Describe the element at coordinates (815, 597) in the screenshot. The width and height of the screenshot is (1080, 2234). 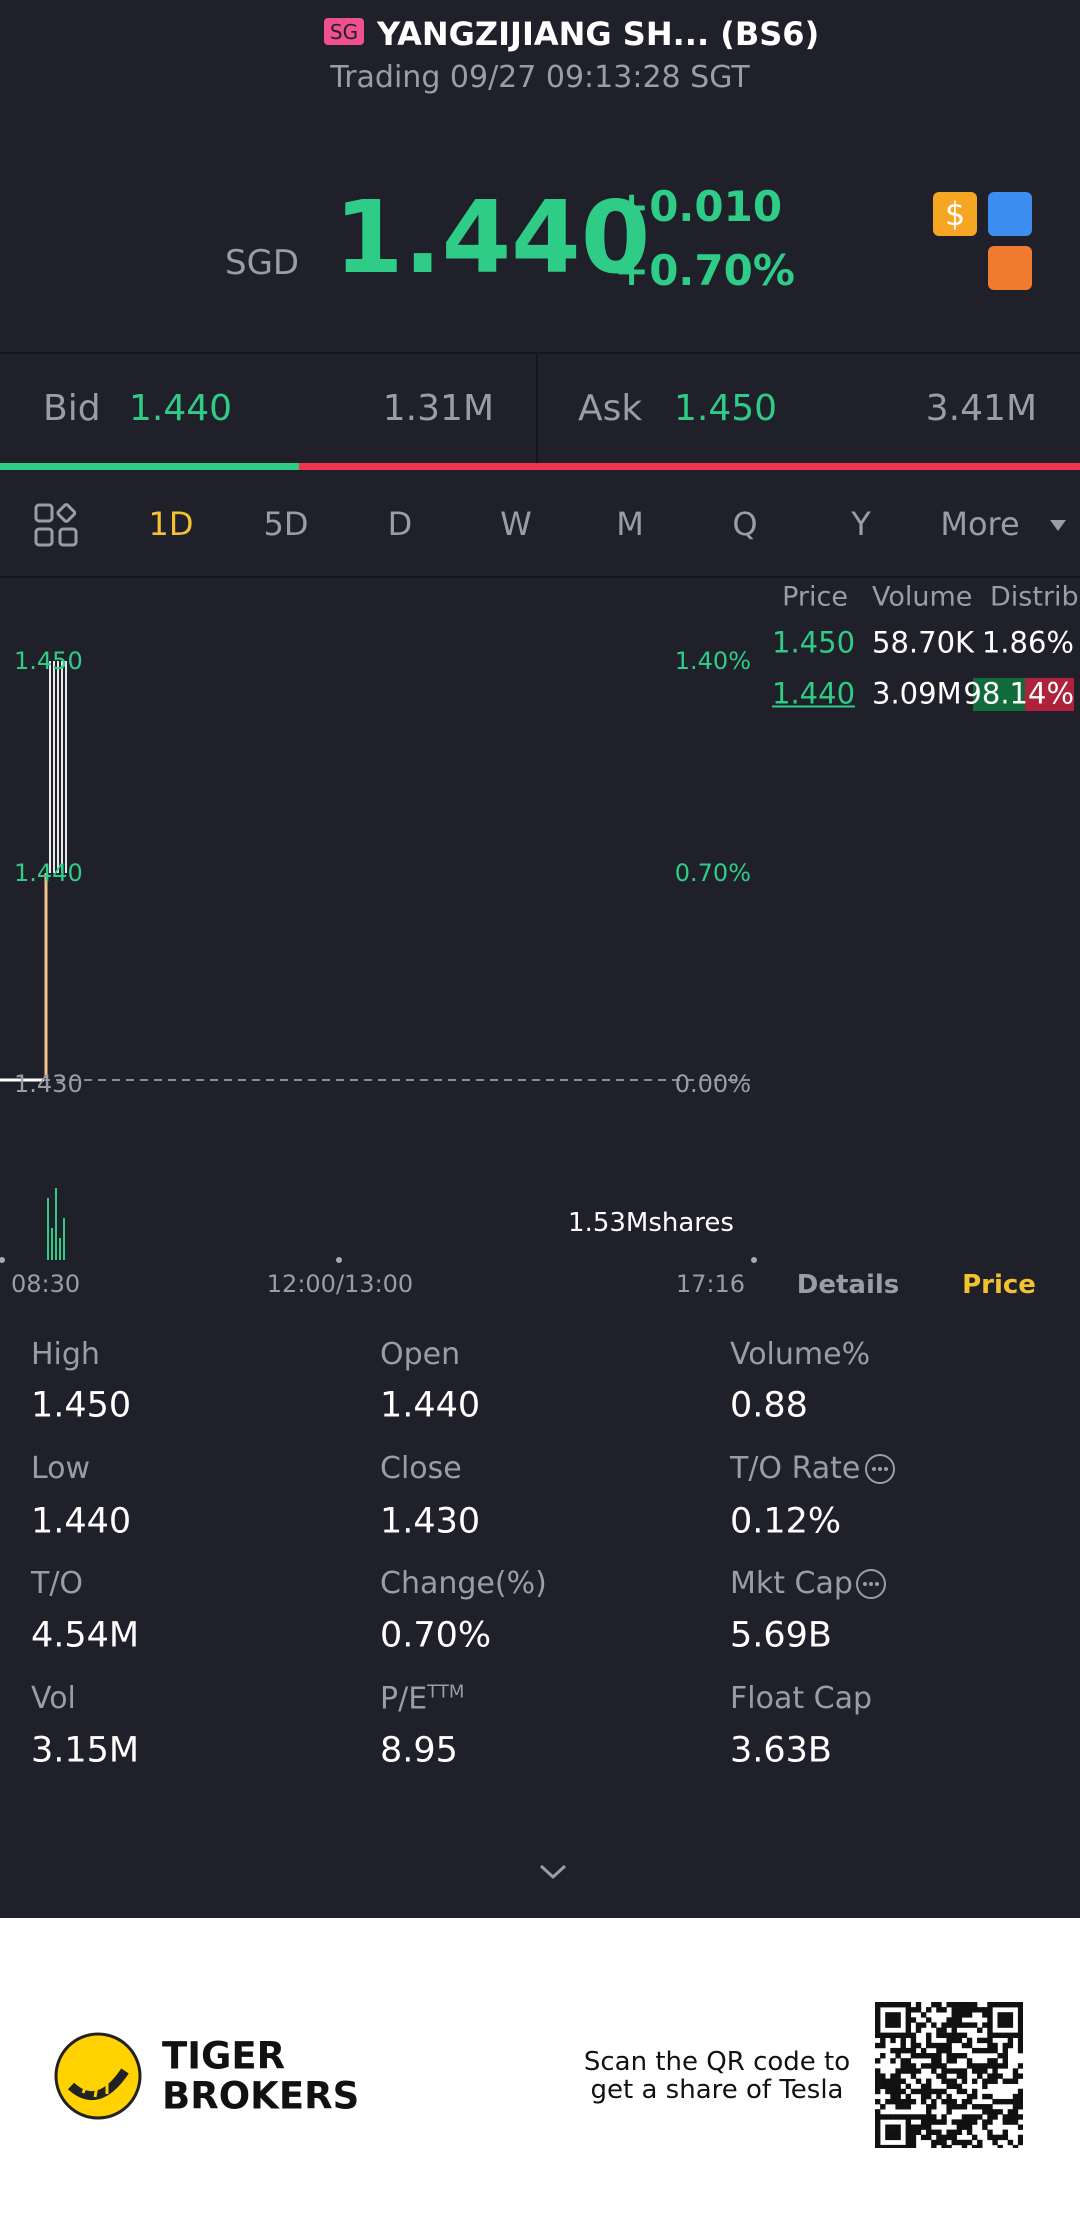
I see `order-book-header: Price` at that location.